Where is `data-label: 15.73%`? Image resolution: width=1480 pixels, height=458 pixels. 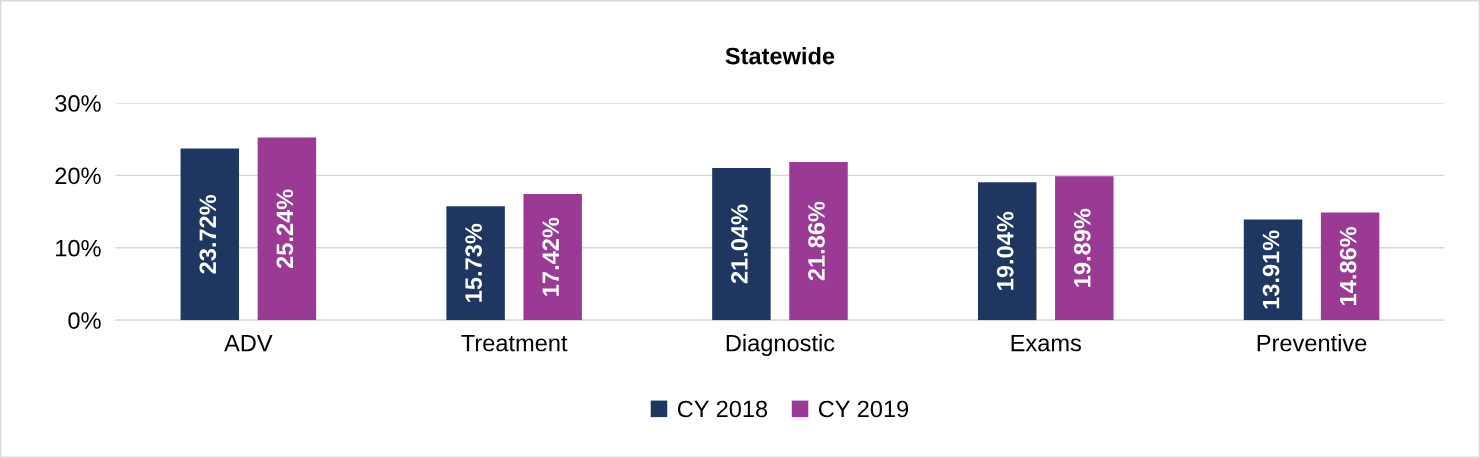 data-label: 15.73% is located at coordinates (473, 262).